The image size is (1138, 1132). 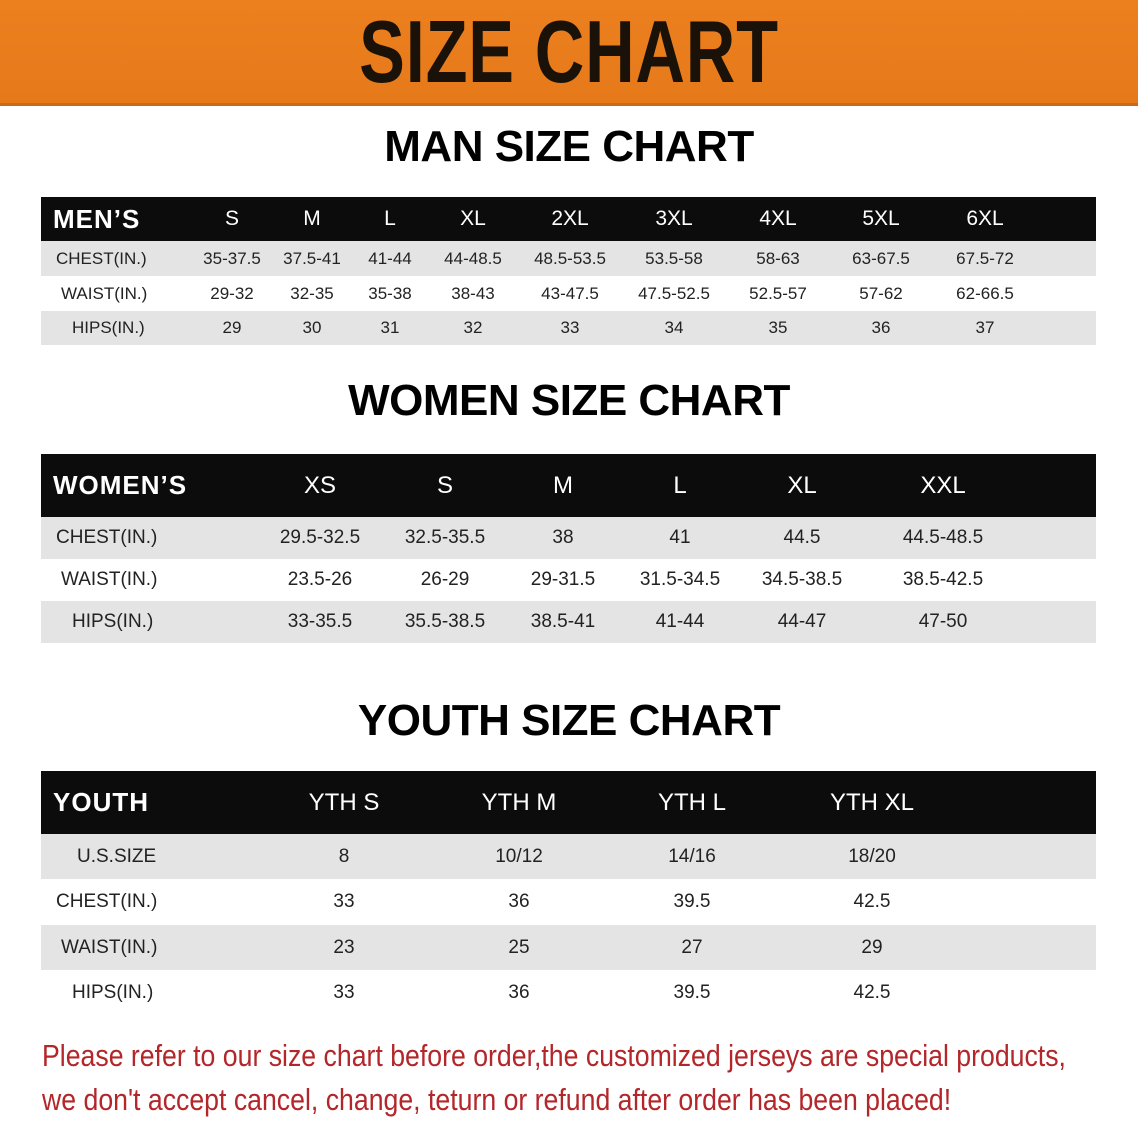 I want to click on table-cell: 31, so click(x=390, y=327).